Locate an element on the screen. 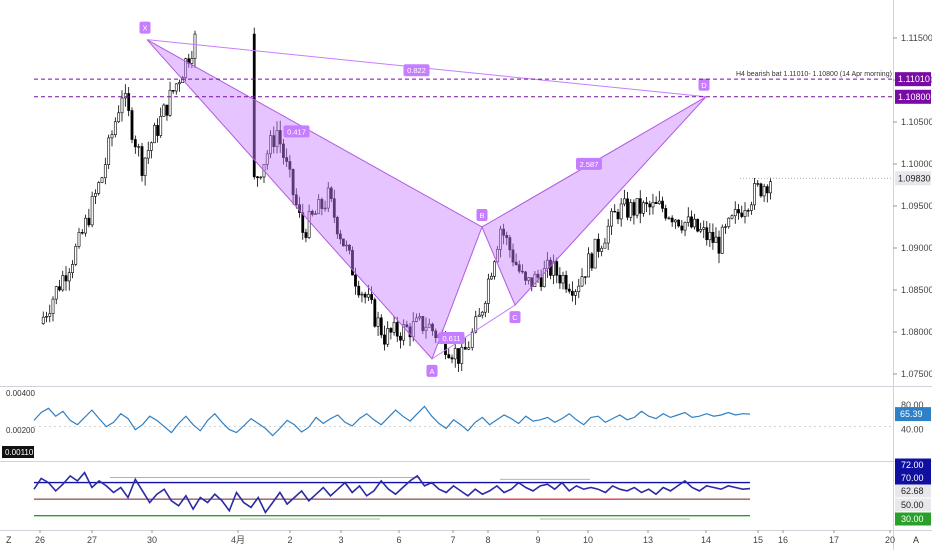 The width and height of the screenshot is (932, 555). osc1-current-box is located at coordinates (913, 414).